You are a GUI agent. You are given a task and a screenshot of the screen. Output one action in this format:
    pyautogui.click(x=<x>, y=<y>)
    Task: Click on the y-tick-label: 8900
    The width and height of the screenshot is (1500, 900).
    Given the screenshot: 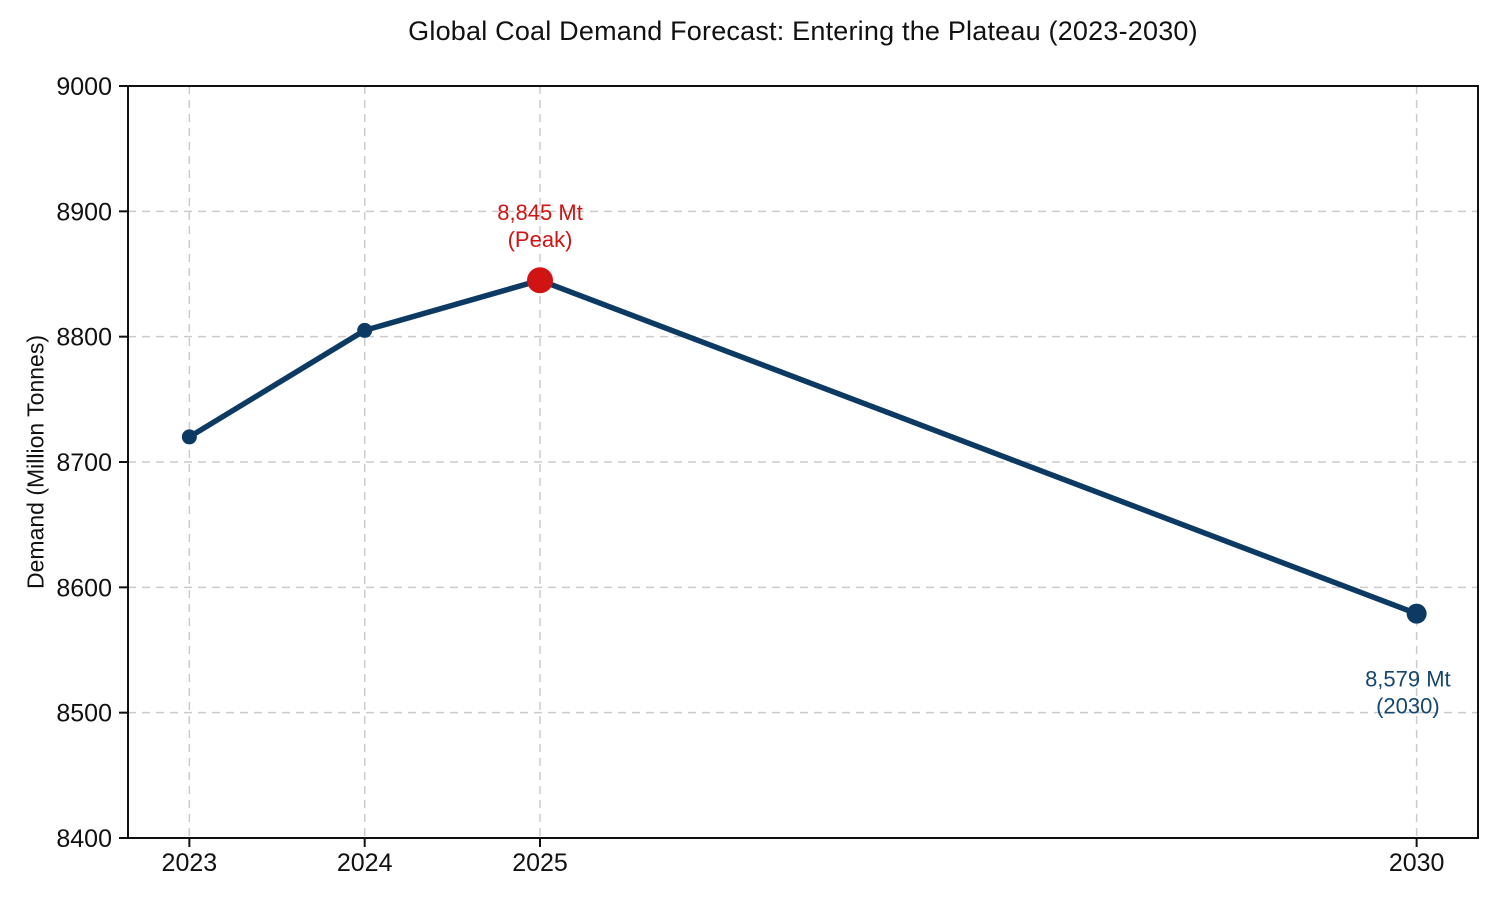 What is the action you would take?
    pyautogui.click(x=84, y=212)
    